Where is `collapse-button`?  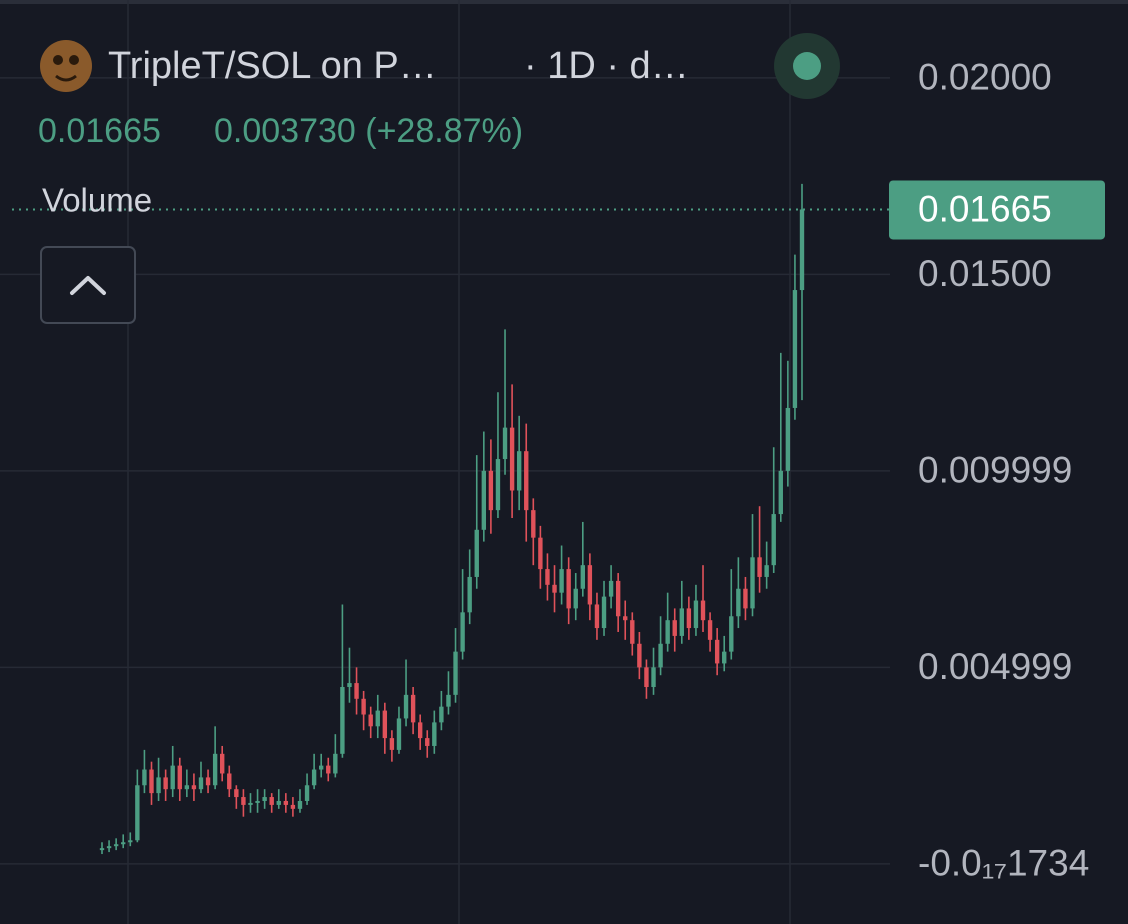
collapse-button is located at coordinates (88, 285).